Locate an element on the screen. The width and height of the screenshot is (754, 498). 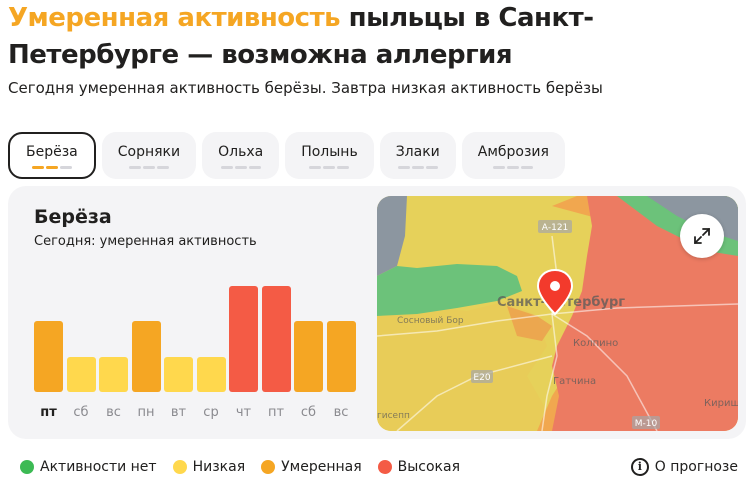
legend-label: Активности нет is located at coordinates (98, 467).